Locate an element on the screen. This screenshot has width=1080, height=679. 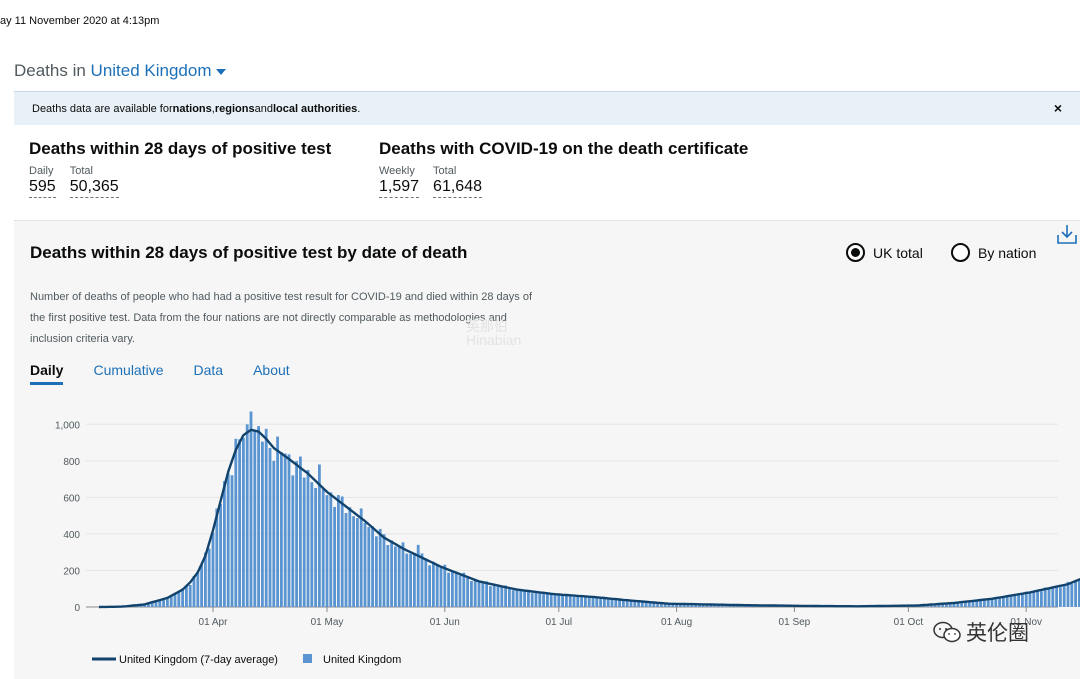
radio-by-nation: By nation is located at coordinates (993, 252).